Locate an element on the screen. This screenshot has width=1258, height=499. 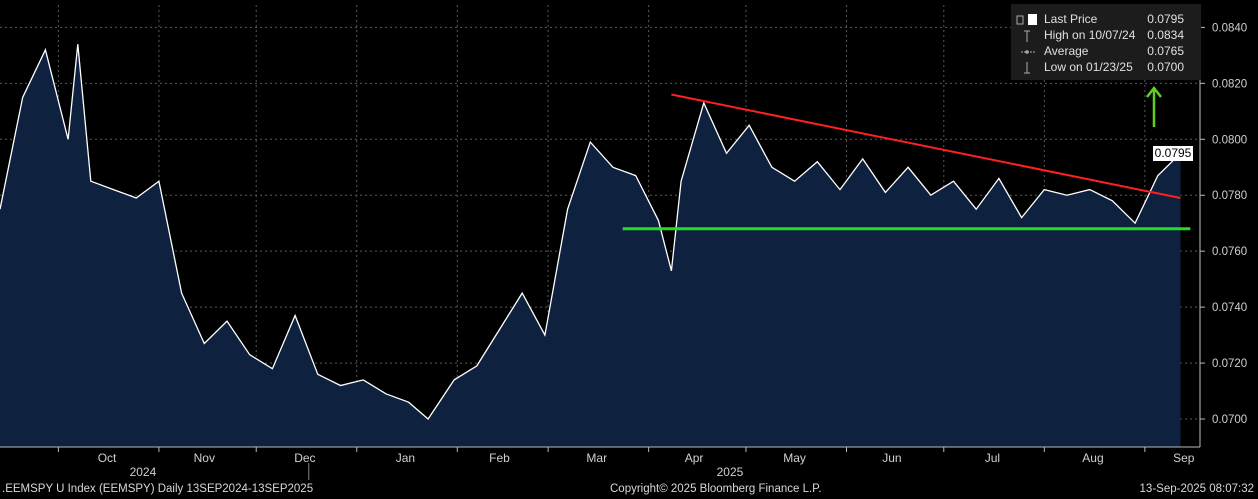
last-price-icon is located at coordinates (1026, 19).